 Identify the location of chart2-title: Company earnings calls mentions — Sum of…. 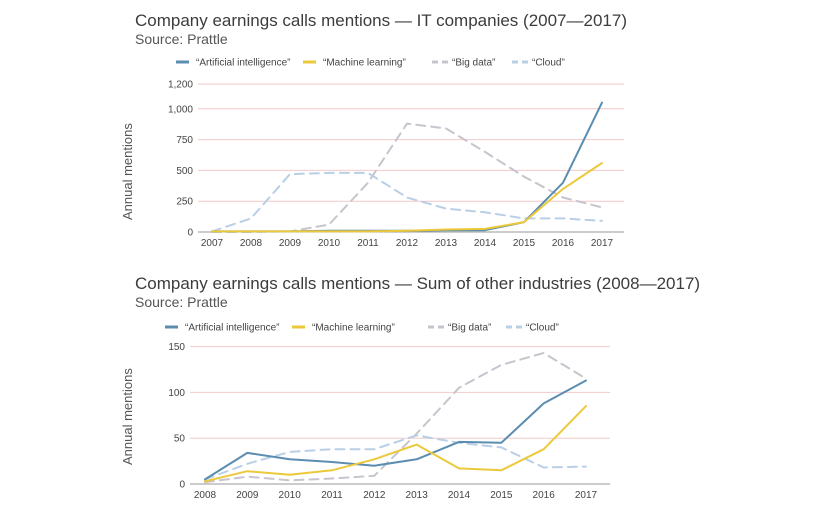
(417, 283).